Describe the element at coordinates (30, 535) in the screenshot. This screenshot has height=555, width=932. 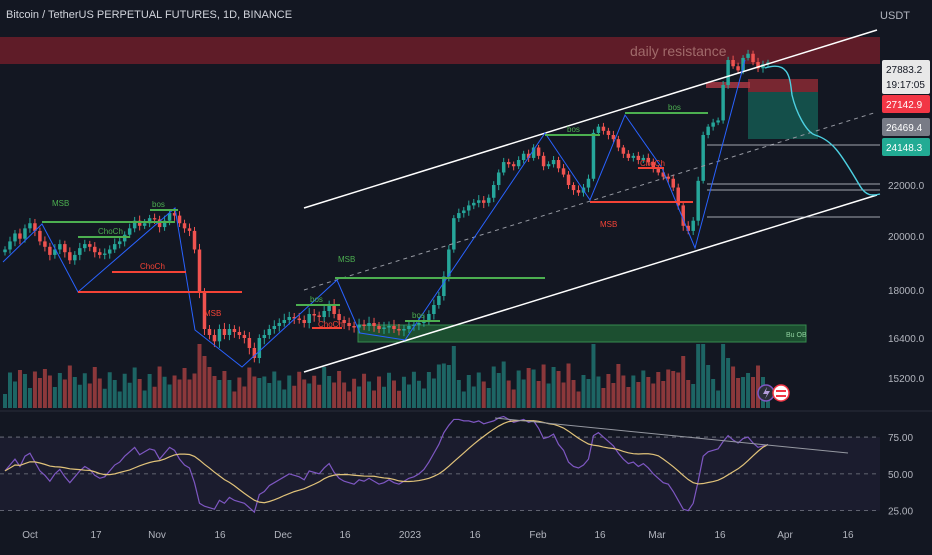
I see `x-tick-label: Oct` at that location.